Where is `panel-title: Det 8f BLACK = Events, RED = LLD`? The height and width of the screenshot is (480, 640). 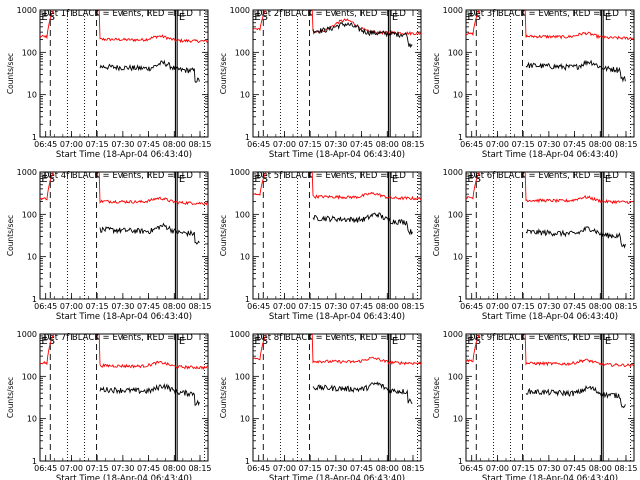
panel-title: Det 8f BLACK = Events, RED = LLD is located at coordinates (331, 338).